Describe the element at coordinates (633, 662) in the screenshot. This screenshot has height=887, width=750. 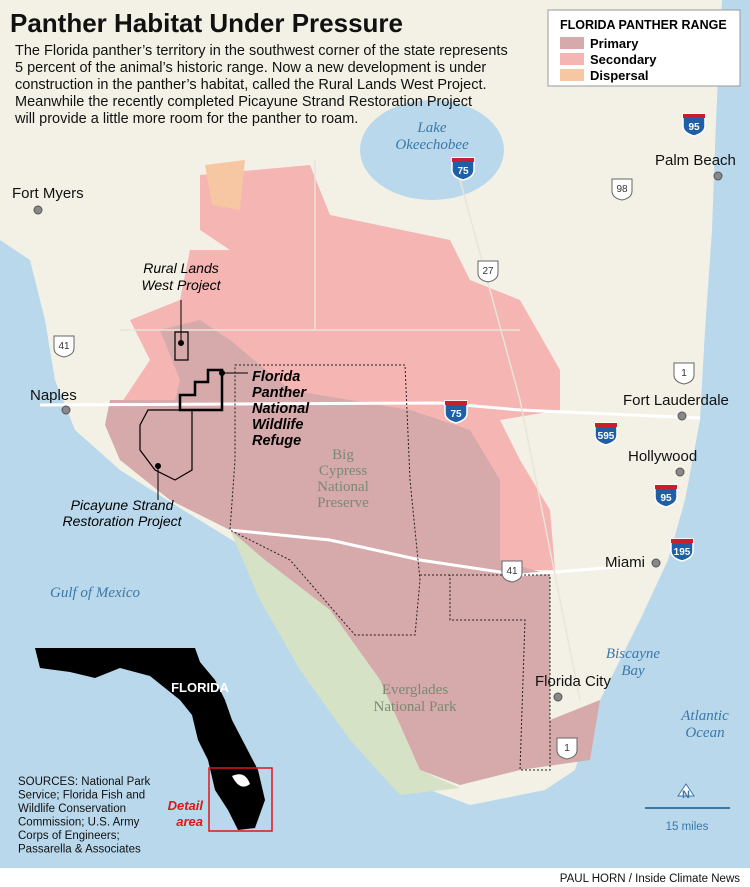
I see `biscayne-label: Biscayne Bay` at that location.